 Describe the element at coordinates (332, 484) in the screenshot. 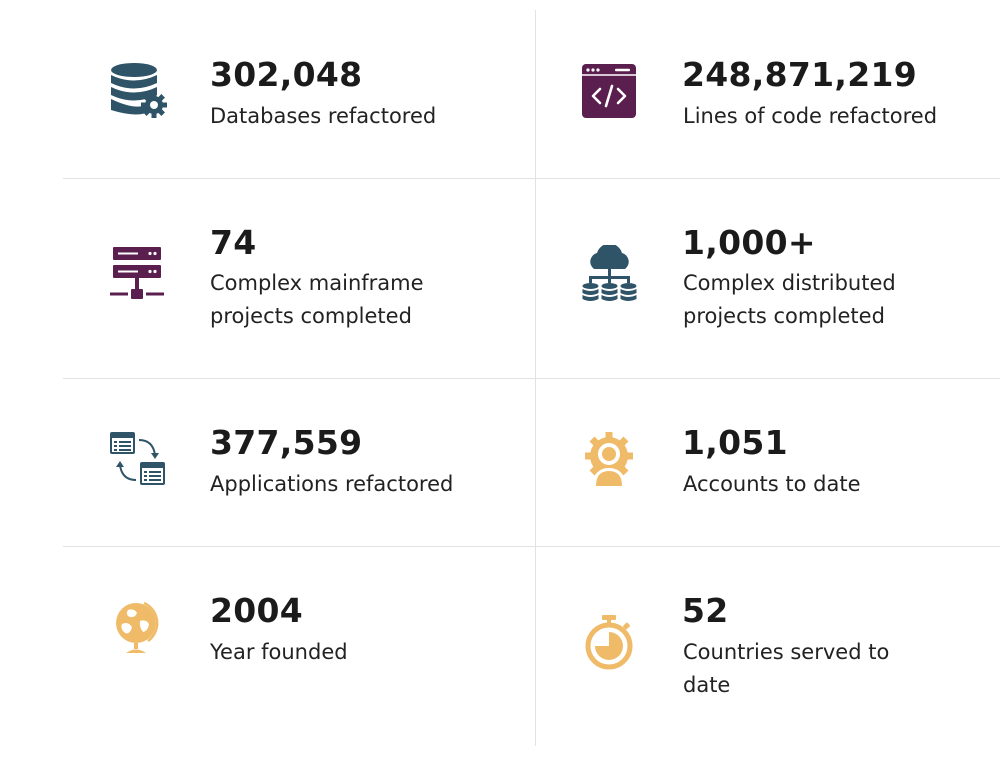

I see `stat-label: Applications refactored` at that location.